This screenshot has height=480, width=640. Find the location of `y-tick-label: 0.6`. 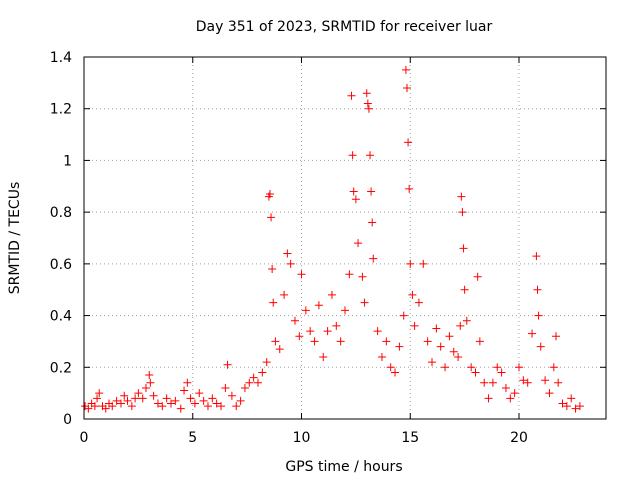

y-tick-label: 0.6 is located at coordinates (61, 265).